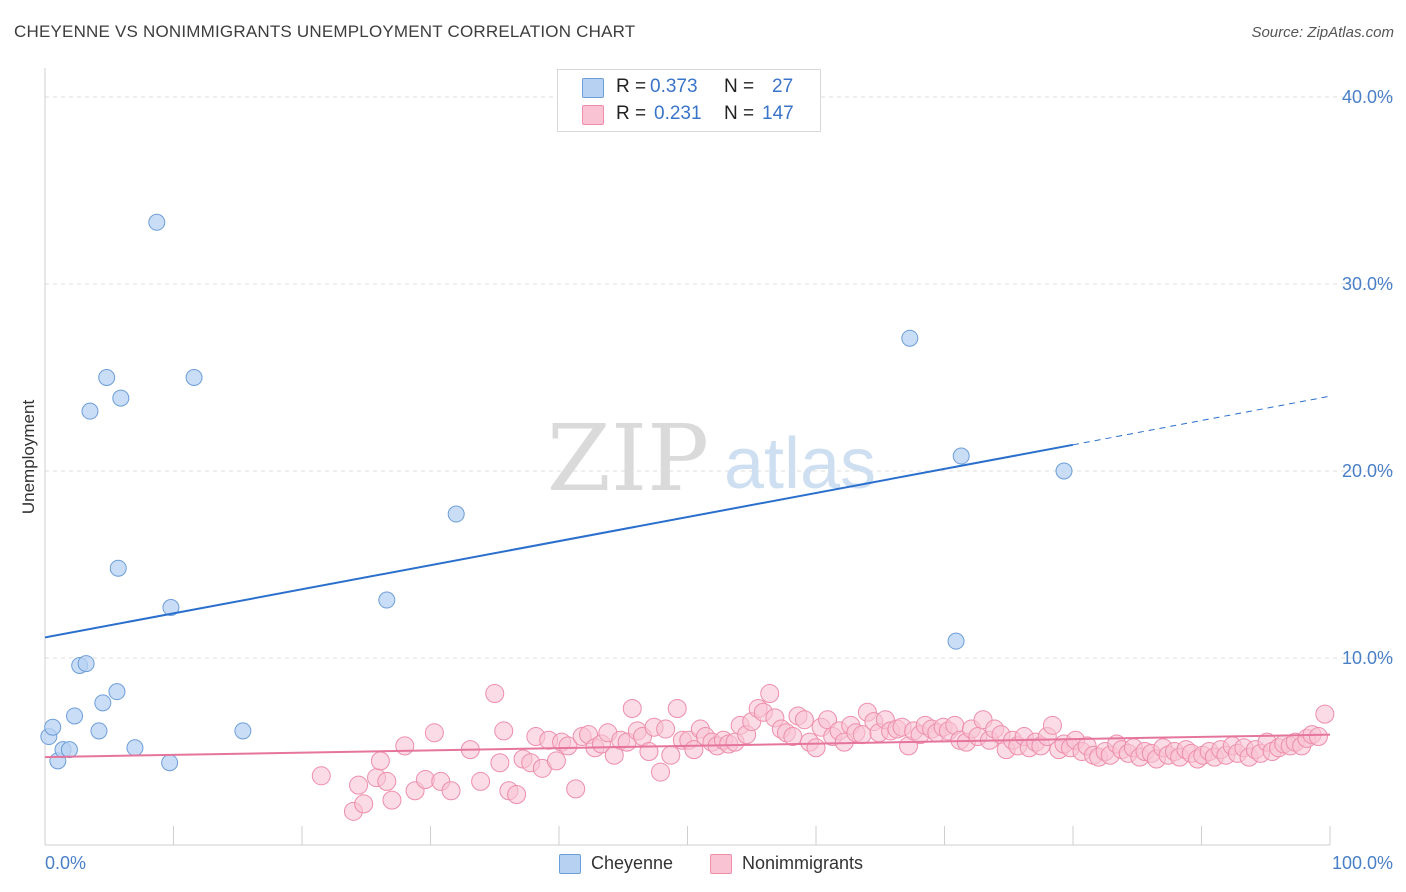  What do you see at coordinates (1367, 97) in the screenshot?
I see `y-tick-label: 40.0%` at bounding box center [1367, 97].